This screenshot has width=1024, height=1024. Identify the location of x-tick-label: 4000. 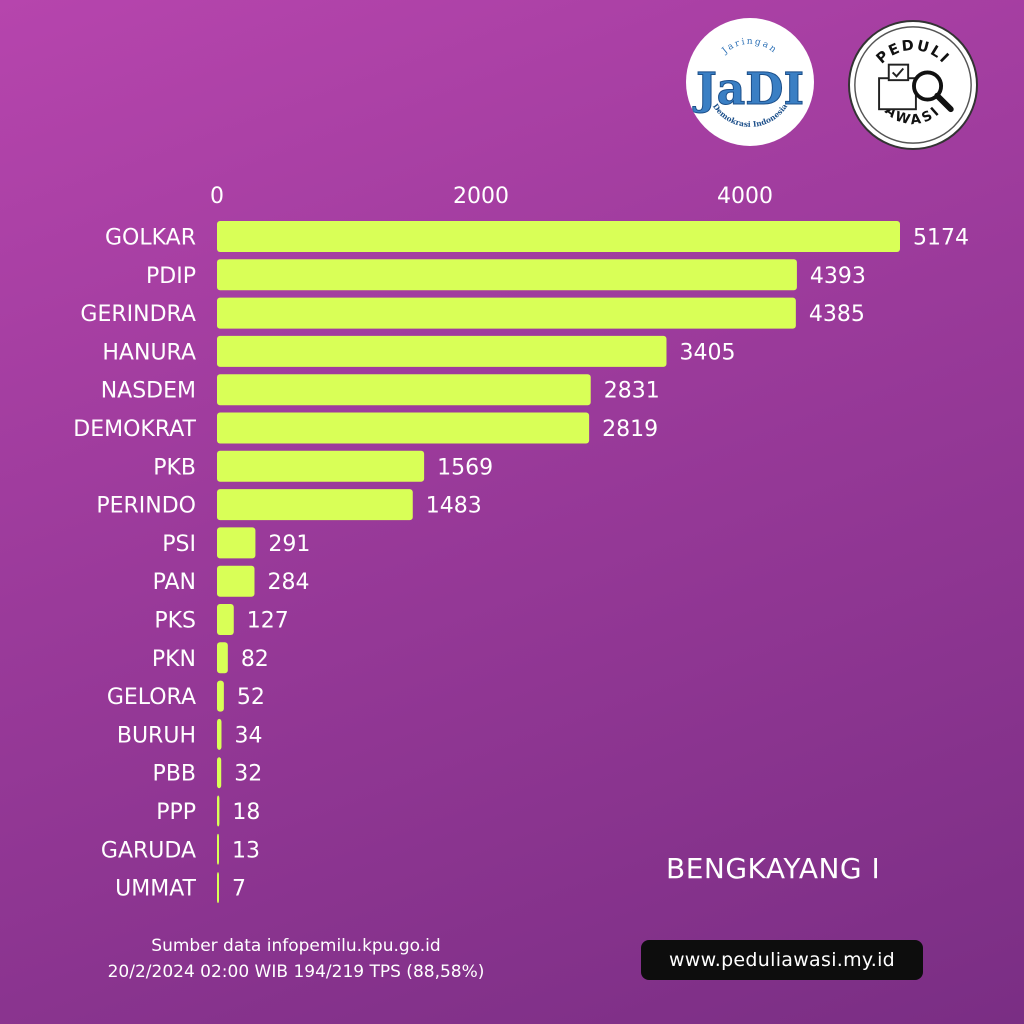
(745, 196).